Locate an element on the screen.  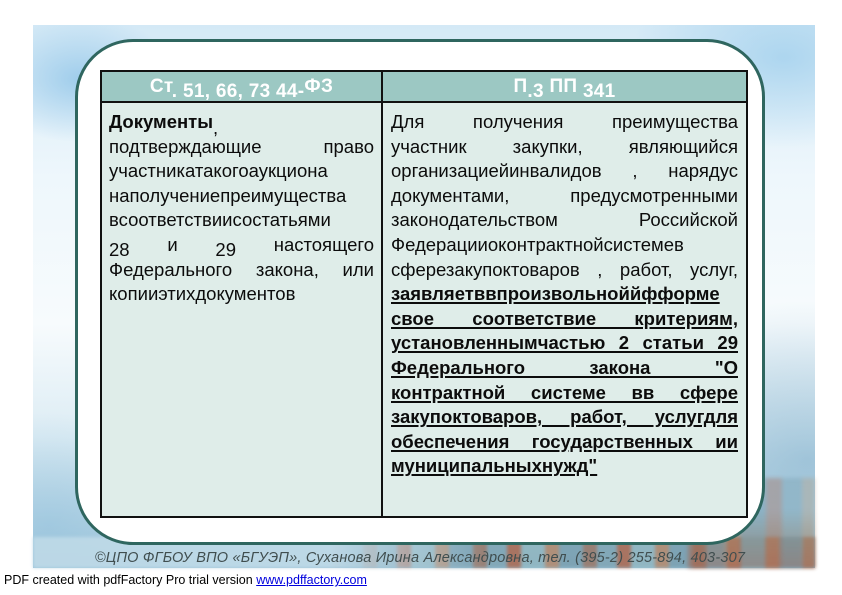
text-line: контрактной системе вв сфере is located at coordinates (564, 392).